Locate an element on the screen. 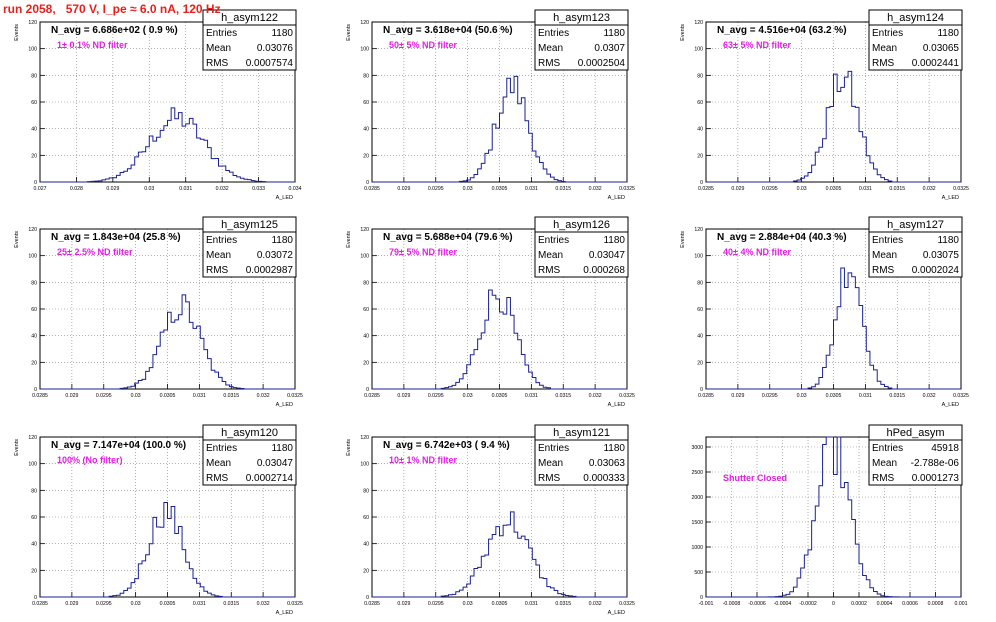  stats-value: 0.0002504 is located at coordinates (602, 63).